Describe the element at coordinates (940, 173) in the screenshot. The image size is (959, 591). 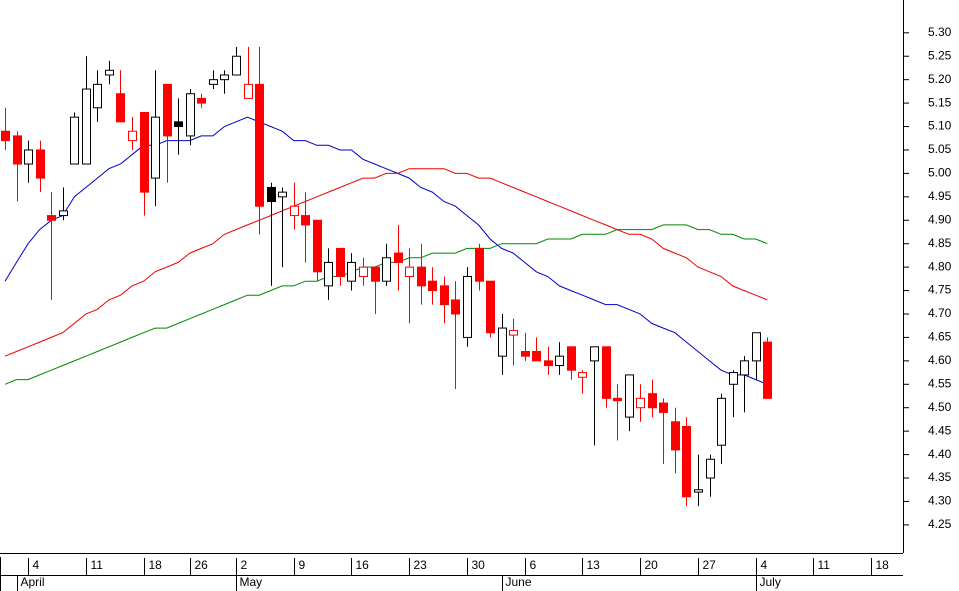
I see `y-tick-label: 5.00` at that location.